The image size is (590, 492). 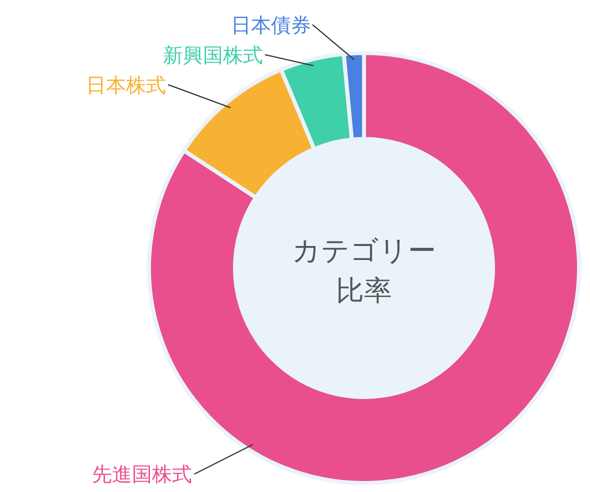 I want to click on slice-label: 先進国株式, so click(x=142, y=474).